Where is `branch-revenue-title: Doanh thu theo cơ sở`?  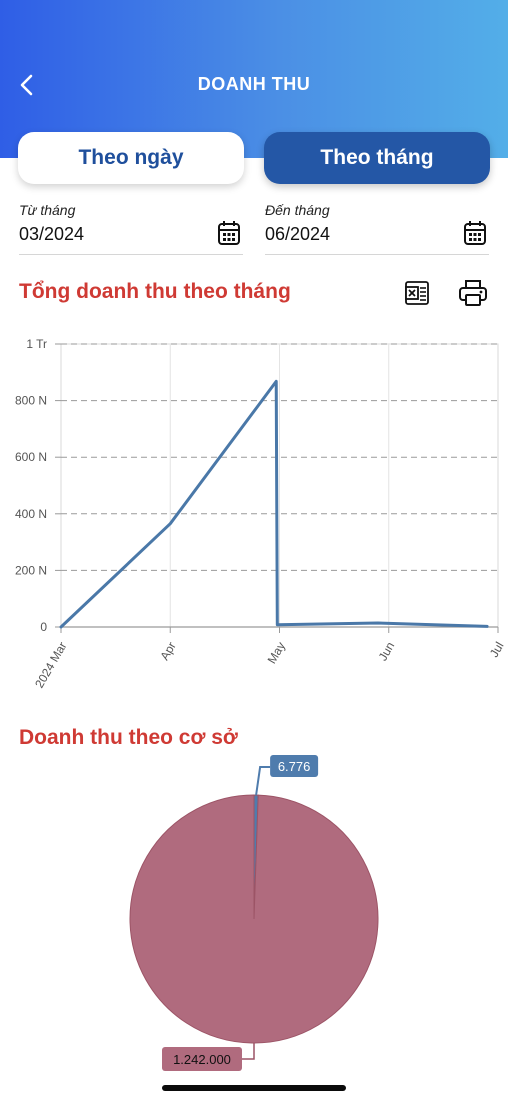 branch-revenue-title: Doanh thu theo cơ sở is located at coordinates (128, 737).